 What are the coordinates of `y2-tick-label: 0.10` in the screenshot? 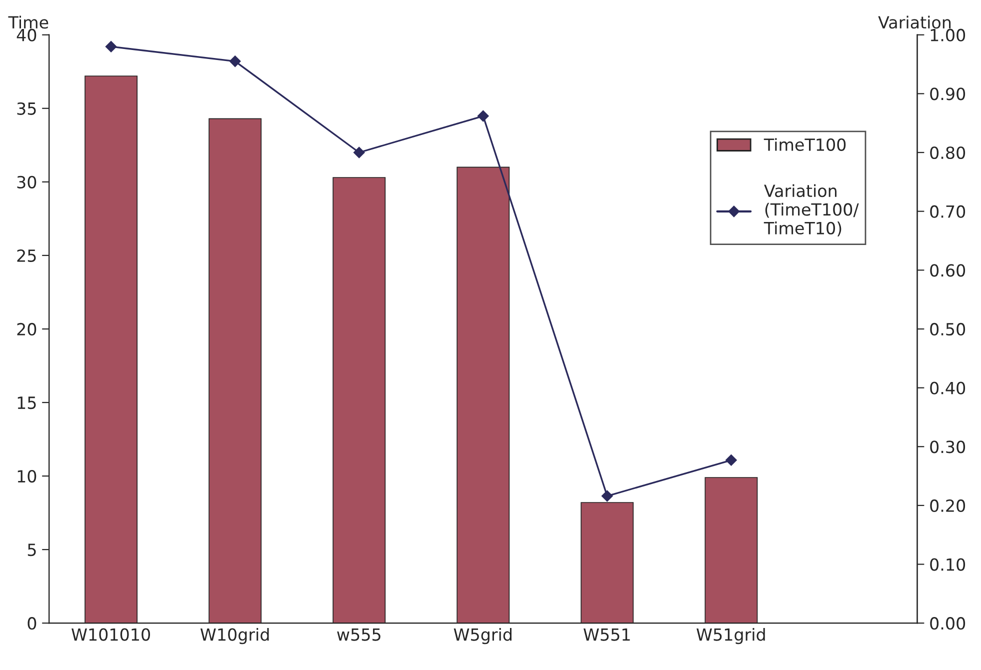 It's located at (948, 564).